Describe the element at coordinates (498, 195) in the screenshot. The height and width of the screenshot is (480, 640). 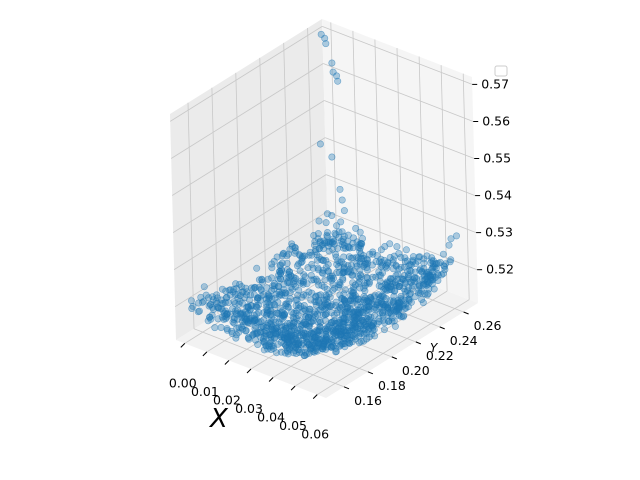
I see `z-tick-label: 0.54` at that location.